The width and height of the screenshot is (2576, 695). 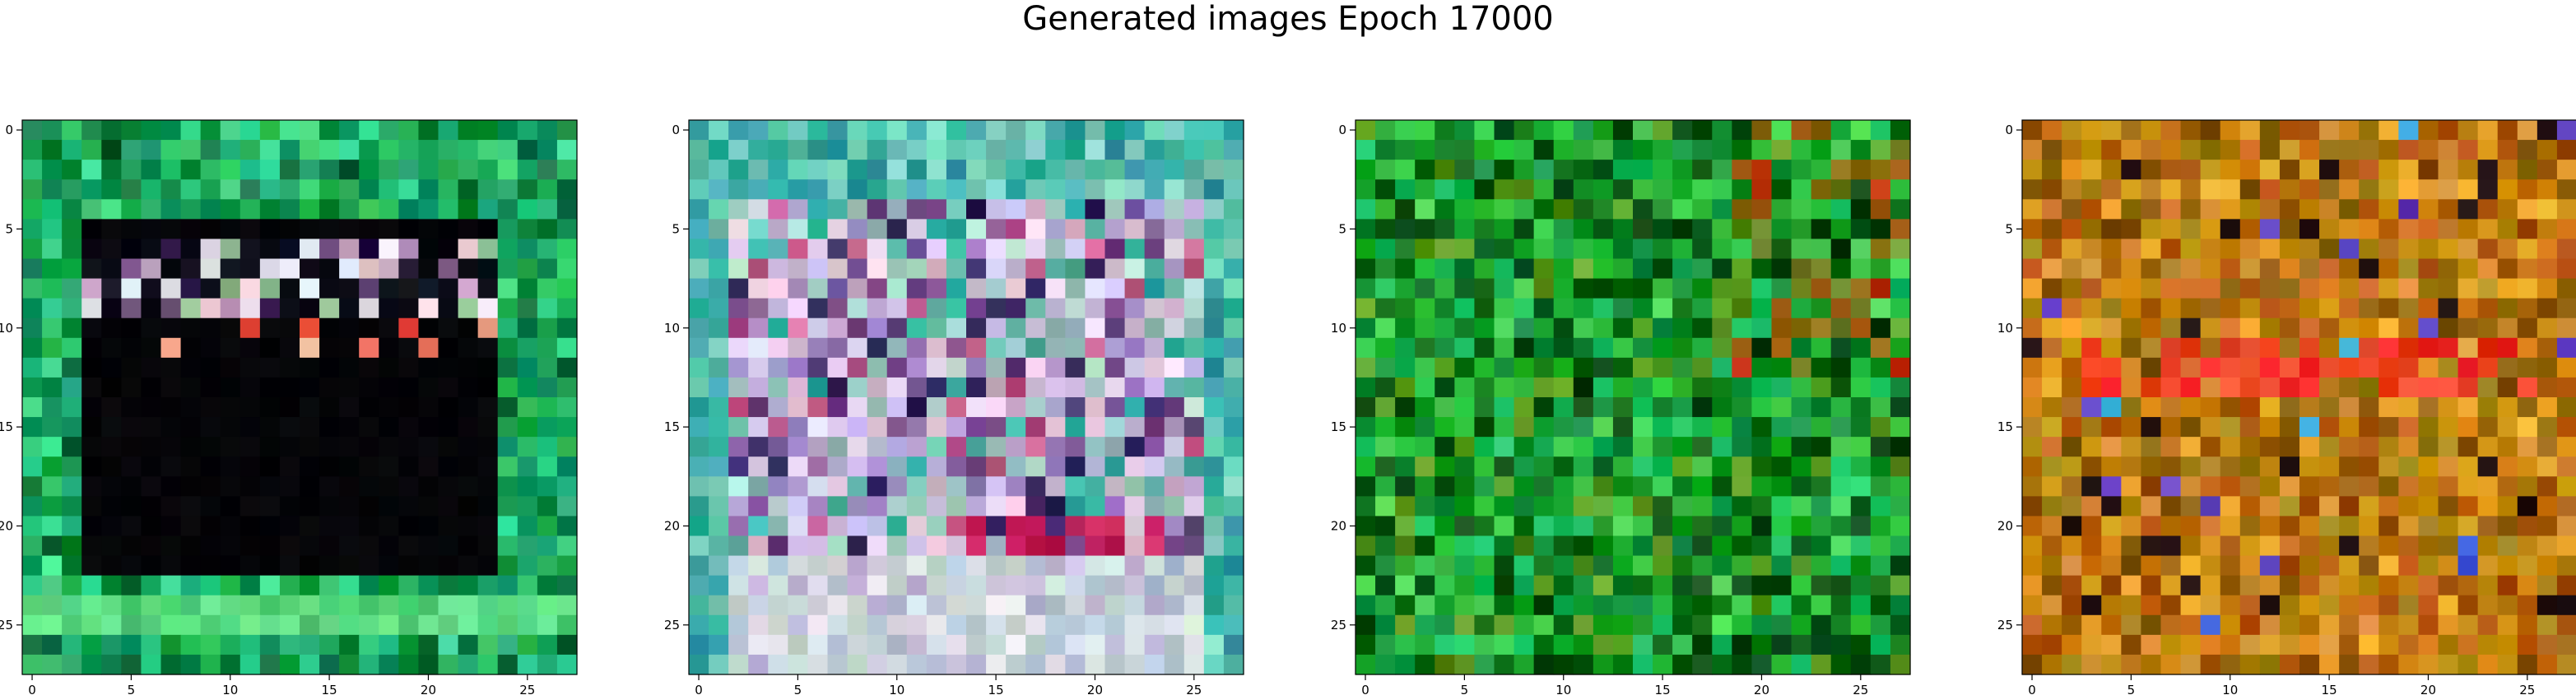 I want to click on y-tick-label: 15, so click(x=672, y=426).